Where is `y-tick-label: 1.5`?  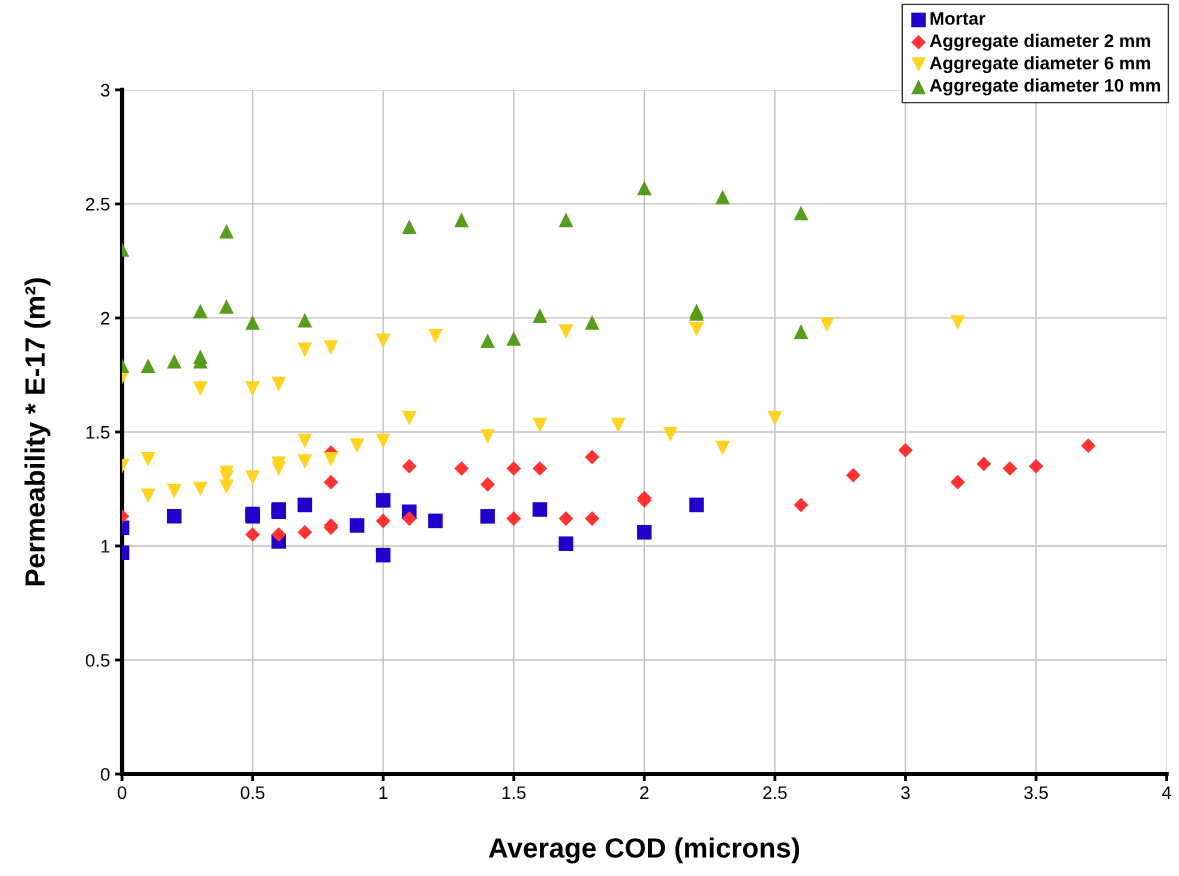 y-tick-label: 1.5 is located at coordinates (98, 432).